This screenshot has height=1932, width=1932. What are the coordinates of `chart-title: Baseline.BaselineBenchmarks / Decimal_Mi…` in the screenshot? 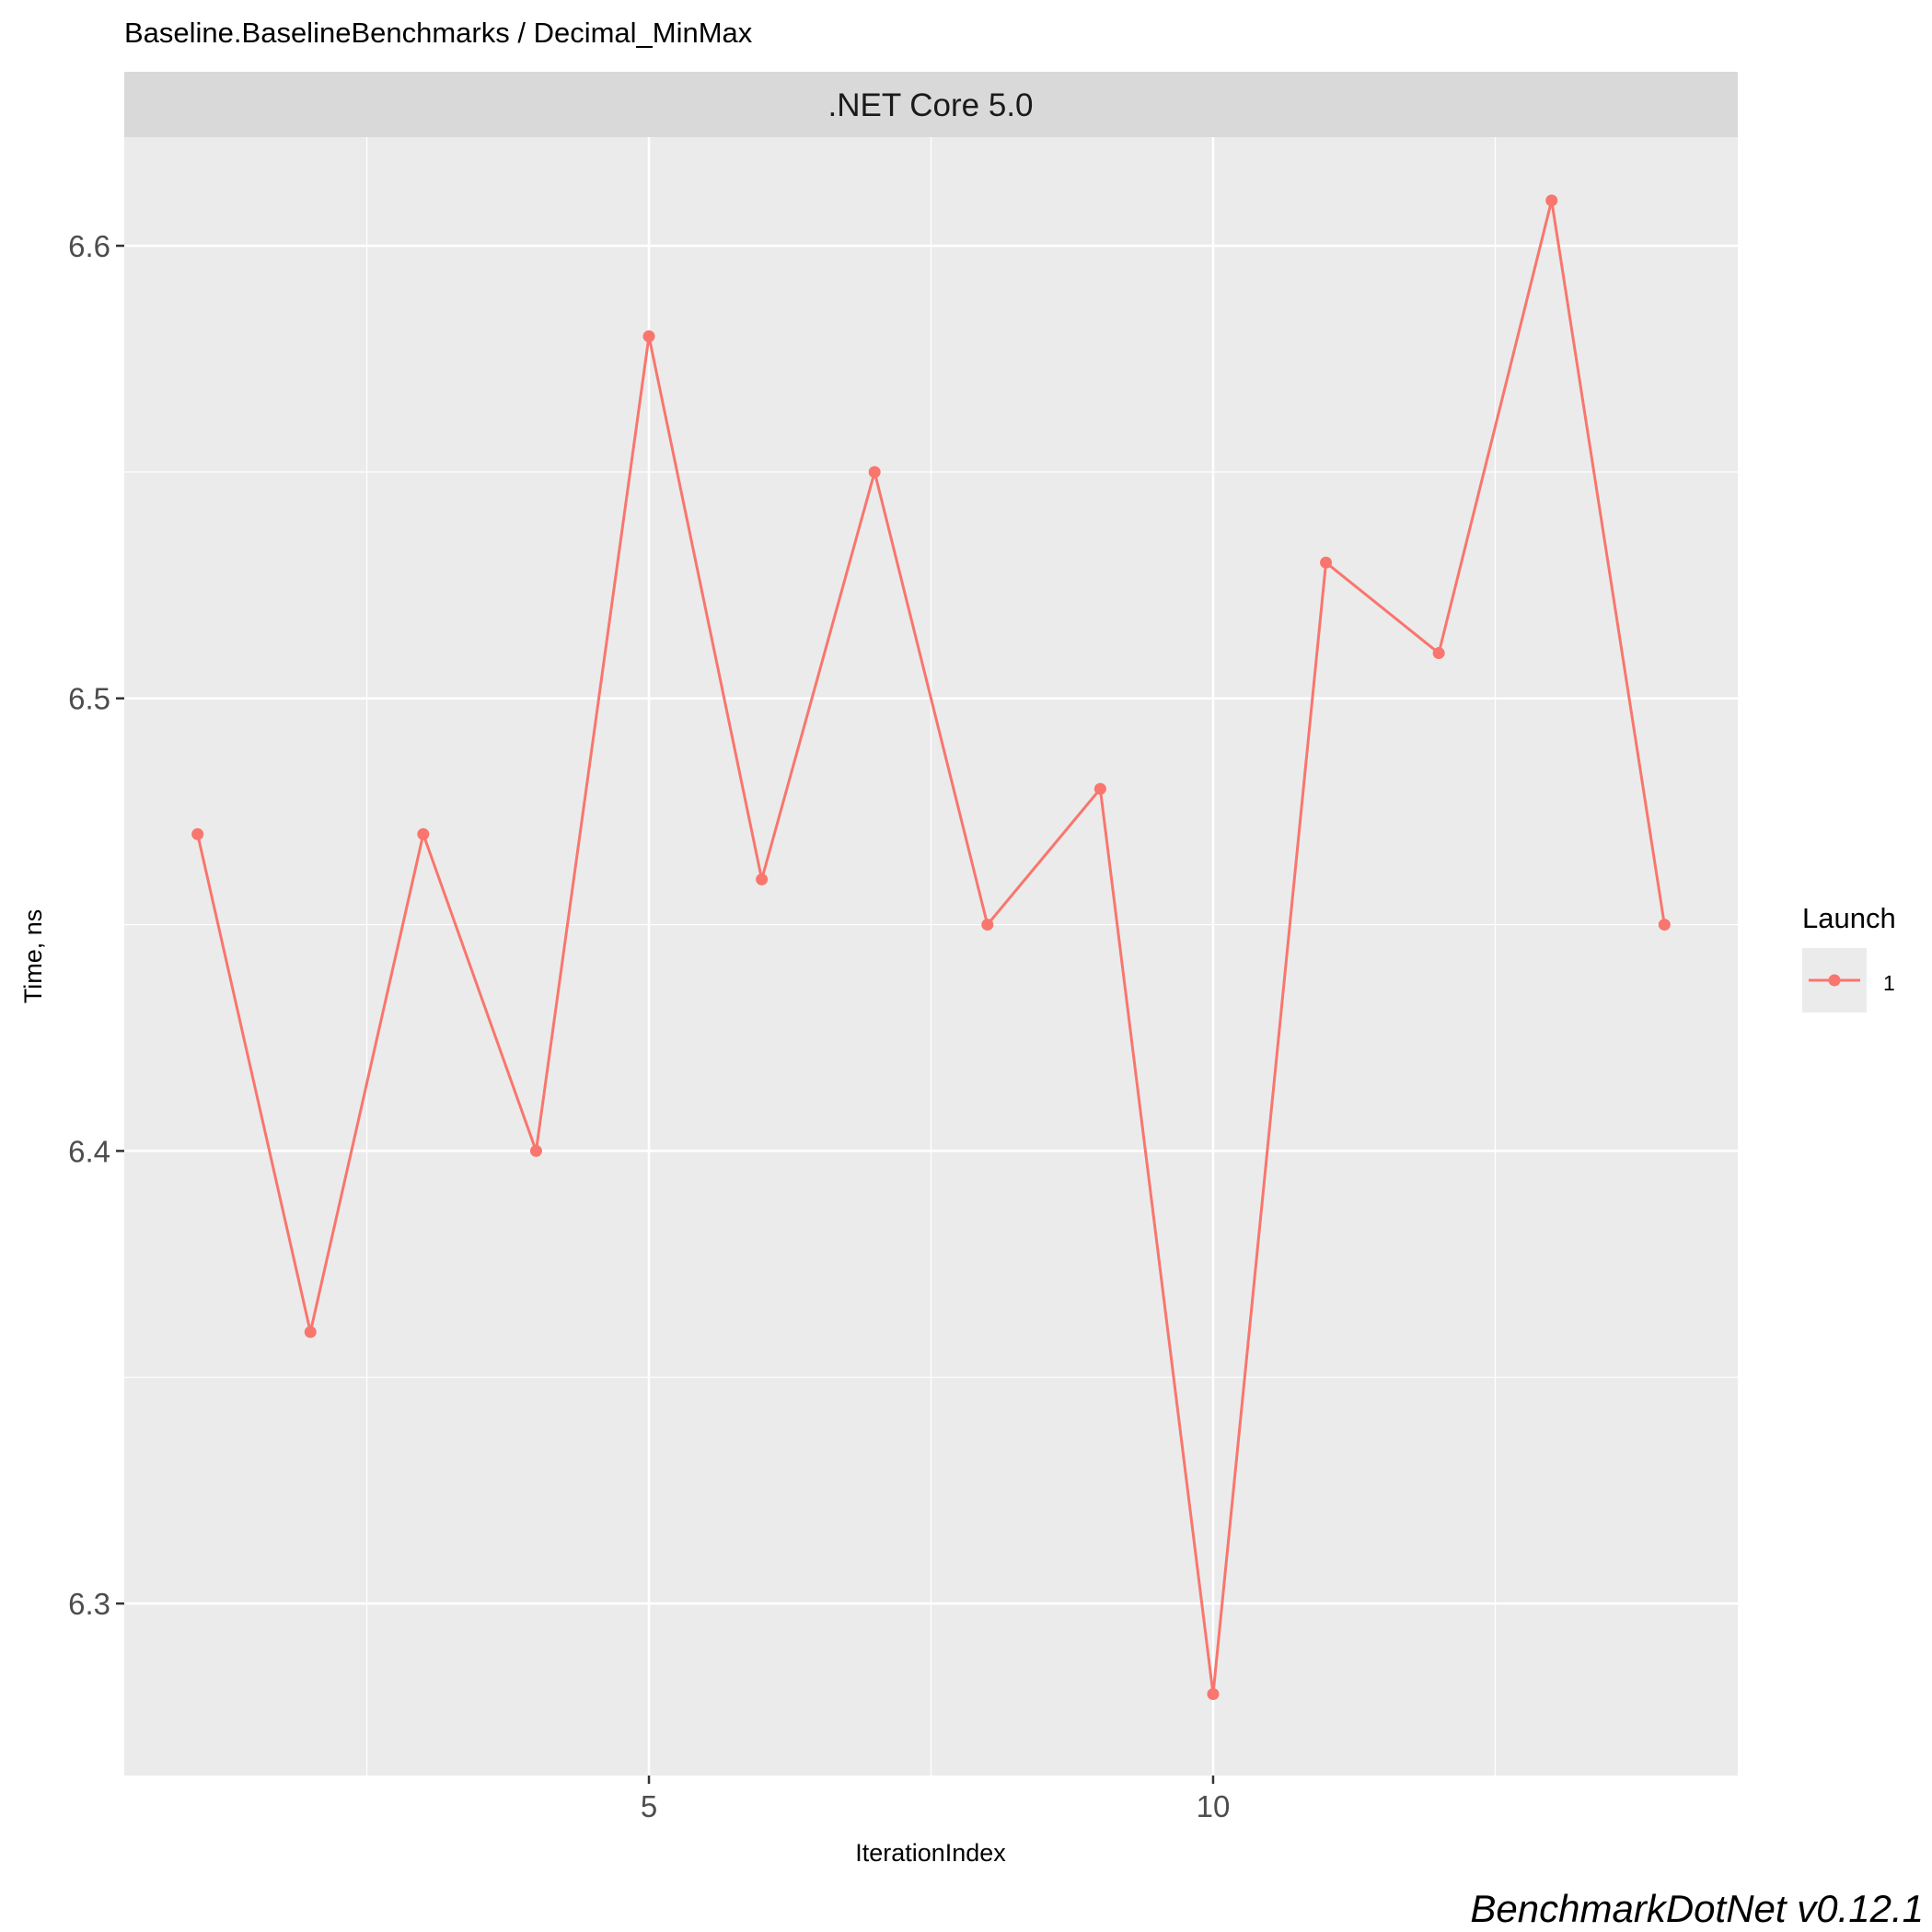 It's located at (439, 33).